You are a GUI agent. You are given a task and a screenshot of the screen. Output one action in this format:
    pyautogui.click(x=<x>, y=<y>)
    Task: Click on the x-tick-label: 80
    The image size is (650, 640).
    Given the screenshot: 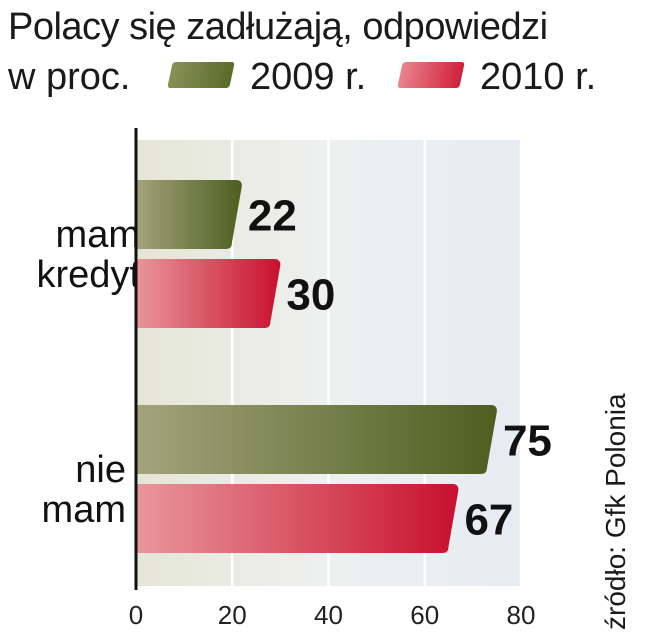 What is the action you would take?
    pyautogui.click(x=521, y=615)
    